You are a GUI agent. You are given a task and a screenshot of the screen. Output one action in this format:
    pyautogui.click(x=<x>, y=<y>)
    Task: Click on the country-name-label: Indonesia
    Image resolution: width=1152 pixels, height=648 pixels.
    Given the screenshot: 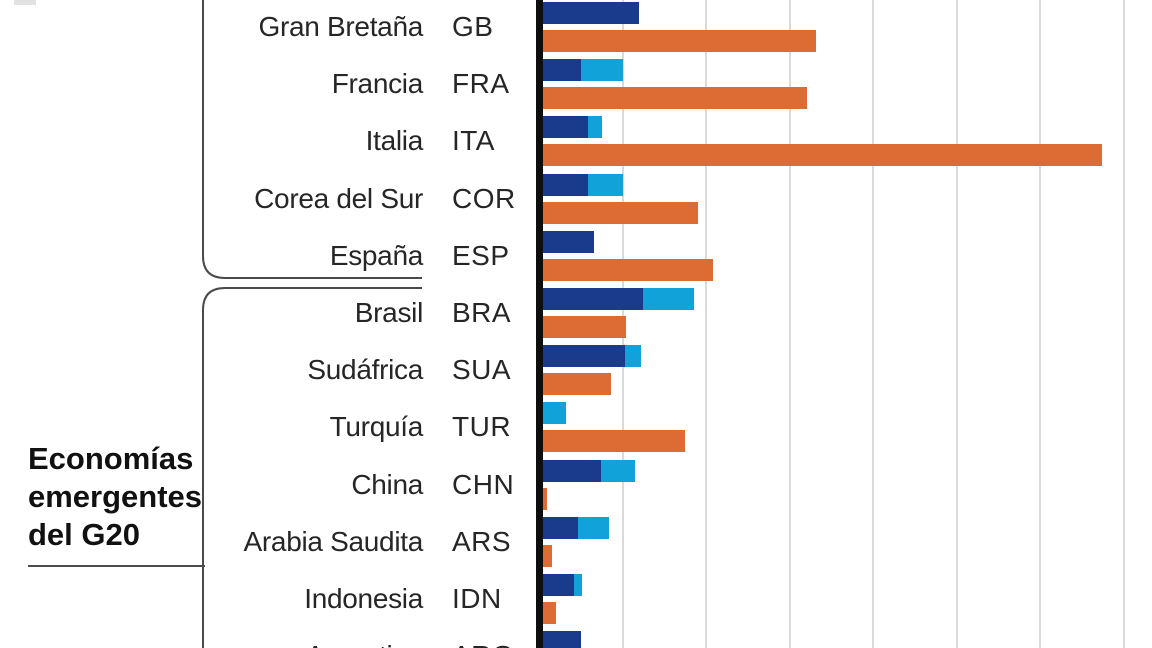 What is the action you would take?
    pyautogui.click(x=363, y=598)
    